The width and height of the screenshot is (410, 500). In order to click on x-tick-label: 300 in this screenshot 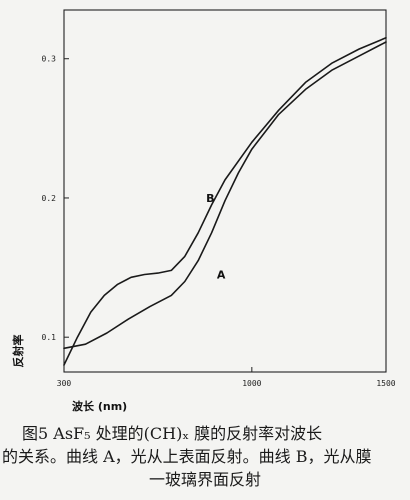, I will do `click(64, 383)`.